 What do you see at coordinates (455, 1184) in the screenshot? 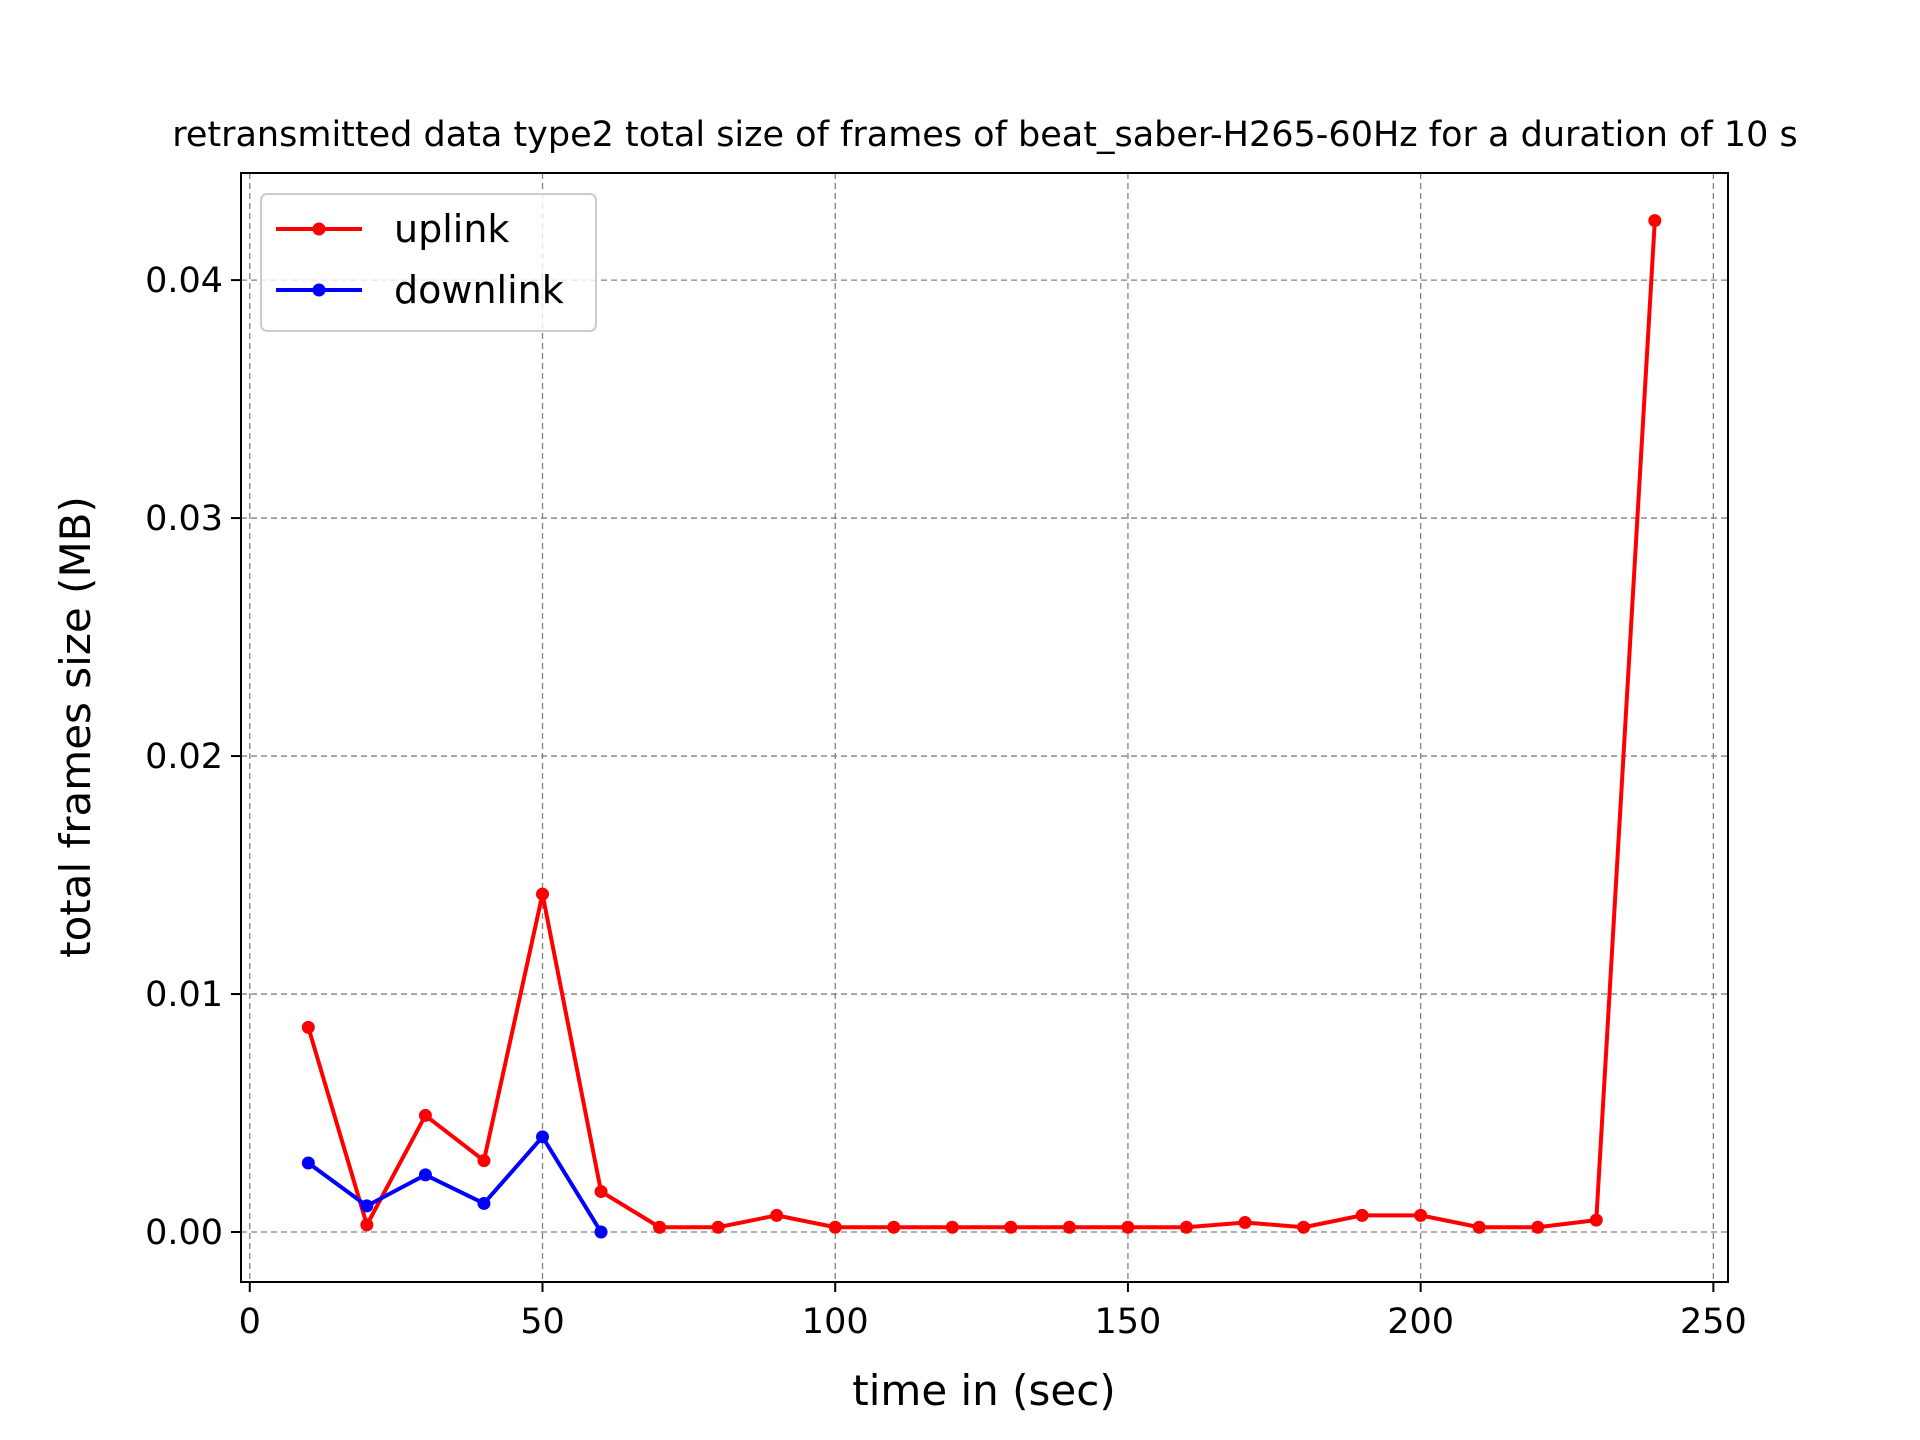
I see `series-line-downlink` at bounding box center [455, 1184].